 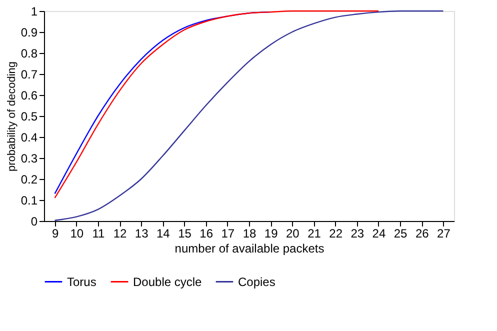 What do you see at coordinates (29, 137) in the screenshot?
I see `y-tick-label: 0.4` at bounding box center [29, 137].